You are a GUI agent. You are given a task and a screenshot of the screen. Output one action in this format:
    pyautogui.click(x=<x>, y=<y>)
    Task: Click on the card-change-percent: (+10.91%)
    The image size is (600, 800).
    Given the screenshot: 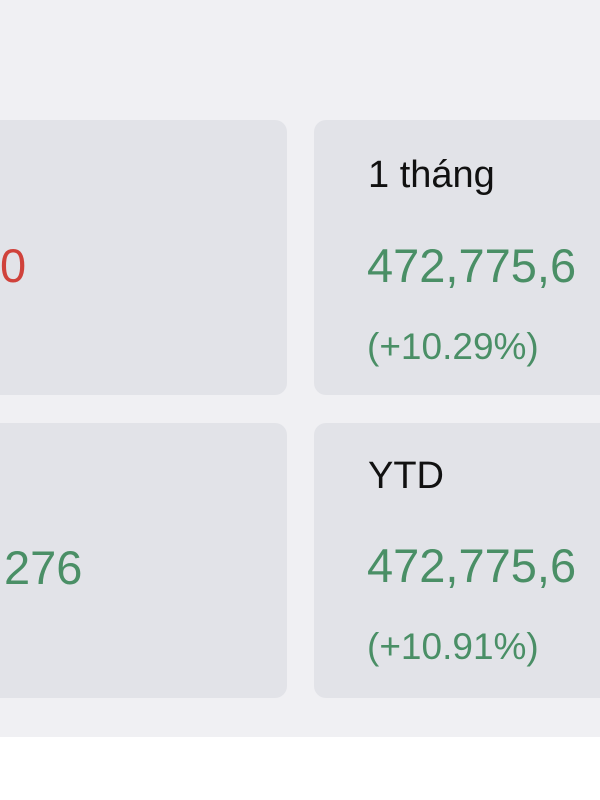 What is the action you would take?
    pyautogui.click(x=453, y=646)
    